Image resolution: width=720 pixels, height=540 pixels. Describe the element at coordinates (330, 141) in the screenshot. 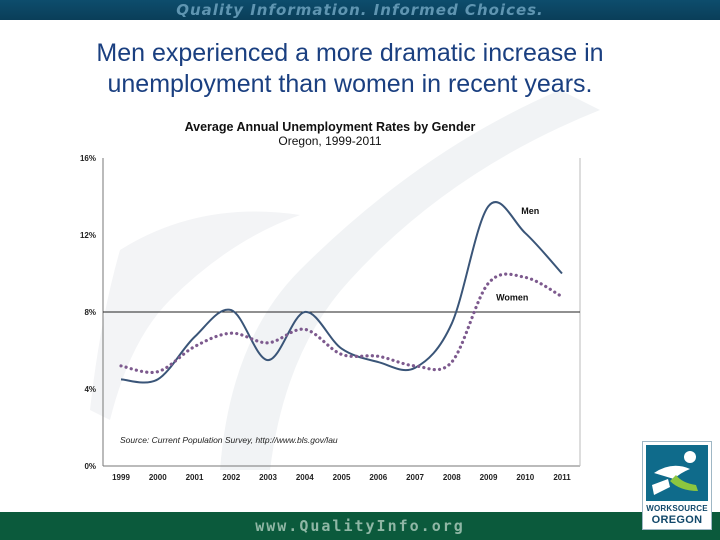

I see `chart-subtitle: Oregon, 1999-2011` at that location.